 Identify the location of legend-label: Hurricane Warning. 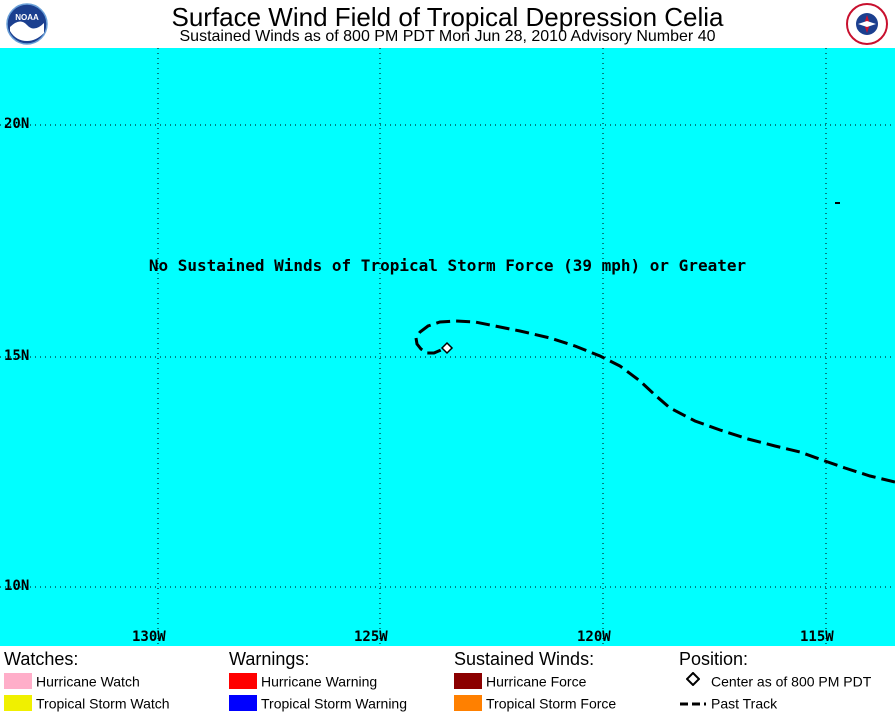
(319, 681).